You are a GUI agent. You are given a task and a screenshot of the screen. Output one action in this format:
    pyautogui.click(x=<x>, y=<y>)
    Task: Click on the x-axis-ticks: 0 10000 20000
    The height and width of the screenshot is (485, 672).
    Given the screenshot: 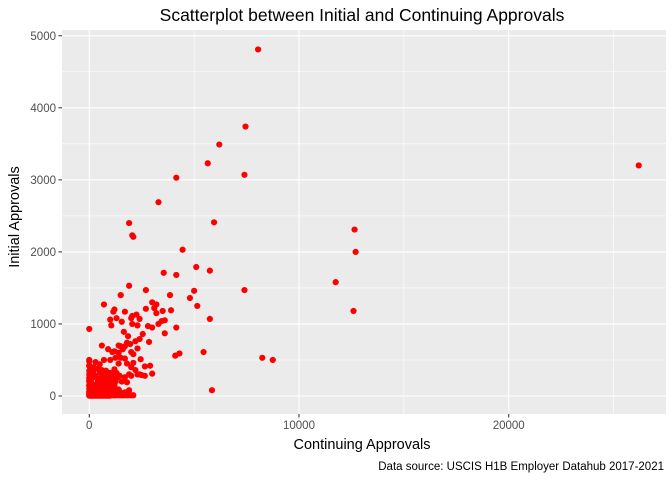 What is the action you would take?
    pyautogui.click(x=305, y=423)
    